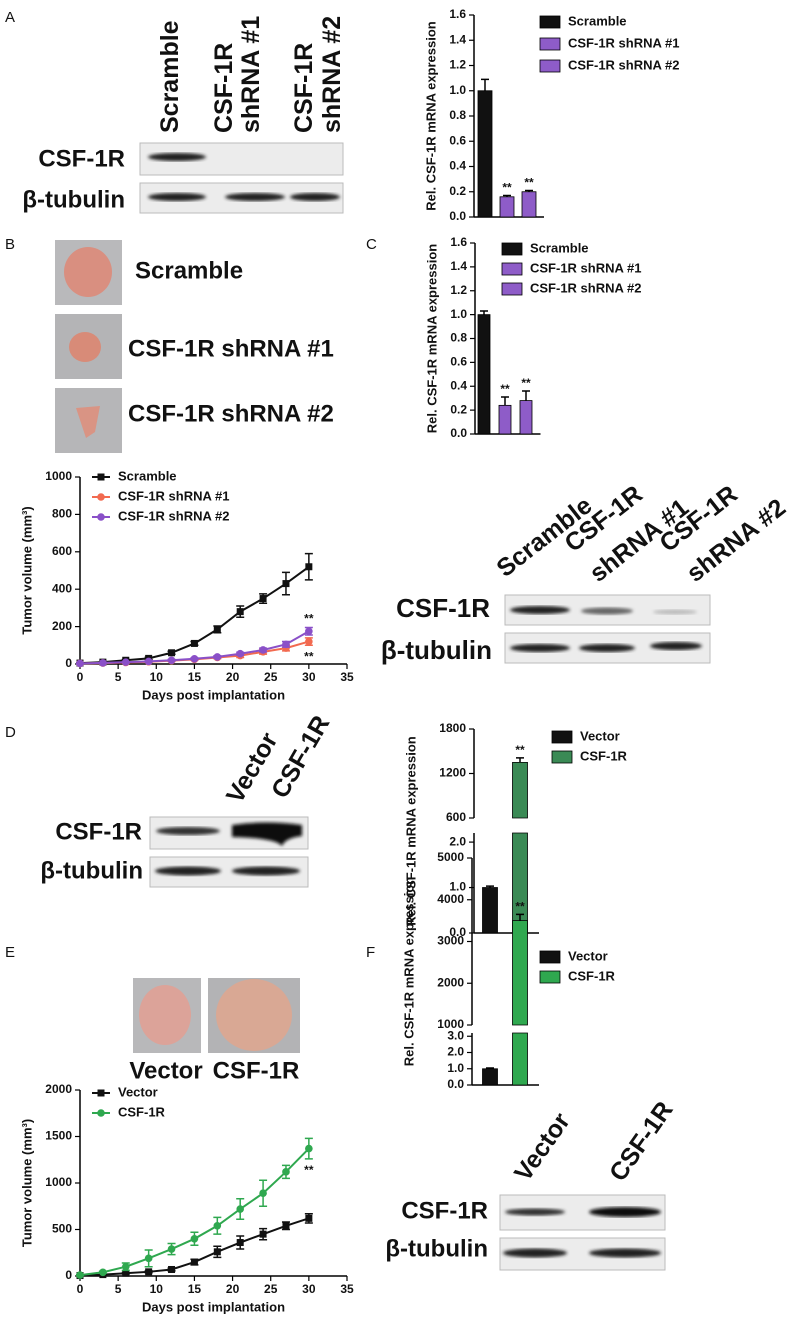 Image resolution: width=800 pixels, height=1332 pixels. I want to click on y-tick-label: 500, so click(62, 1229).